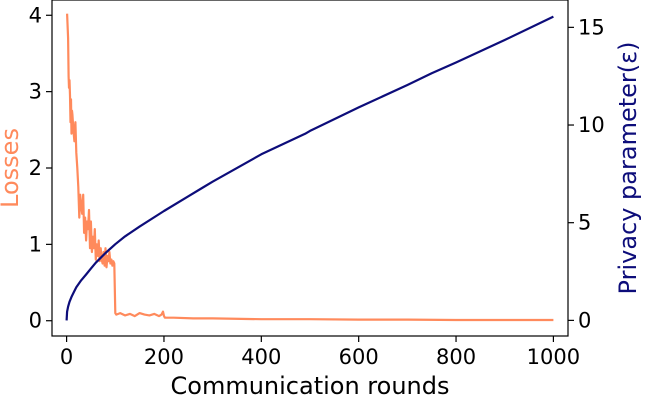 This screenshot has height=402, width=648. What do you see at coordinates (591, 125) in the screenshot?
I see `right-y-tick-label: 10` at bounding box center [591, 125].